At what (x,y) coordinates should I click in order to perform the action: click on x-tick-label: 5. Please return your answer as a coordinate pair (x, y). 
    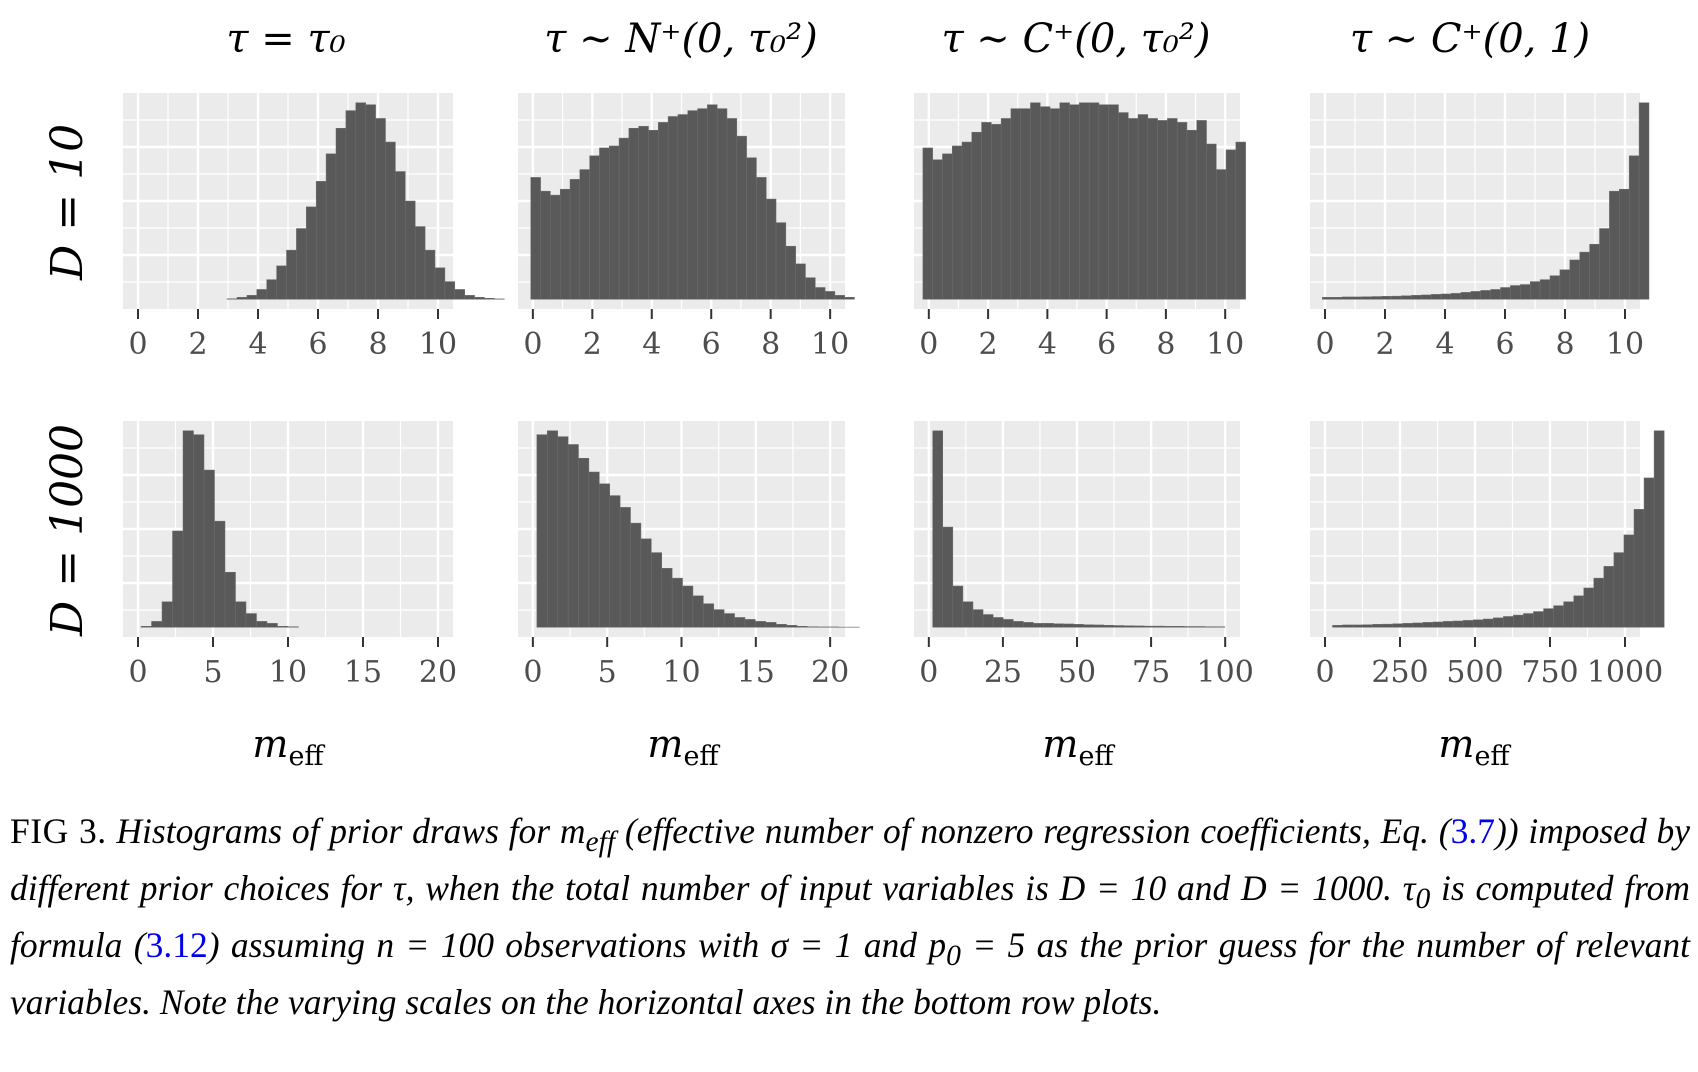
    Looking at the image, I should click on (212, 672).